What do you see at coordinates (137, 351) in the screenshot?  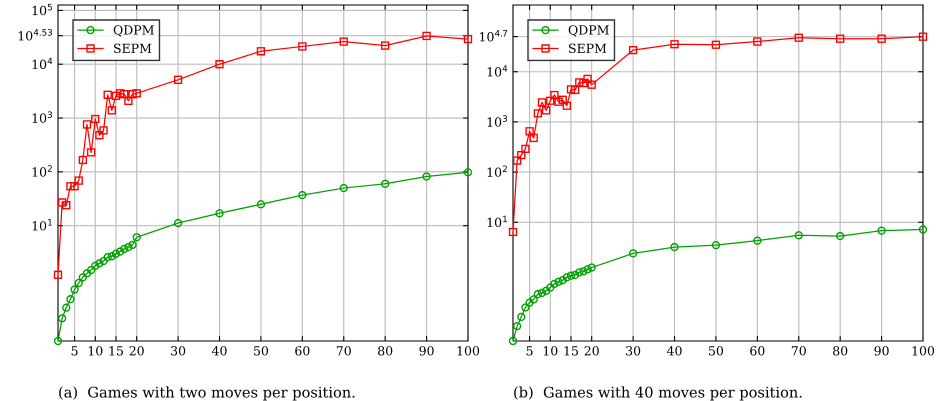 I see `x-tick-label: 20` at bounding box center [137, 351].